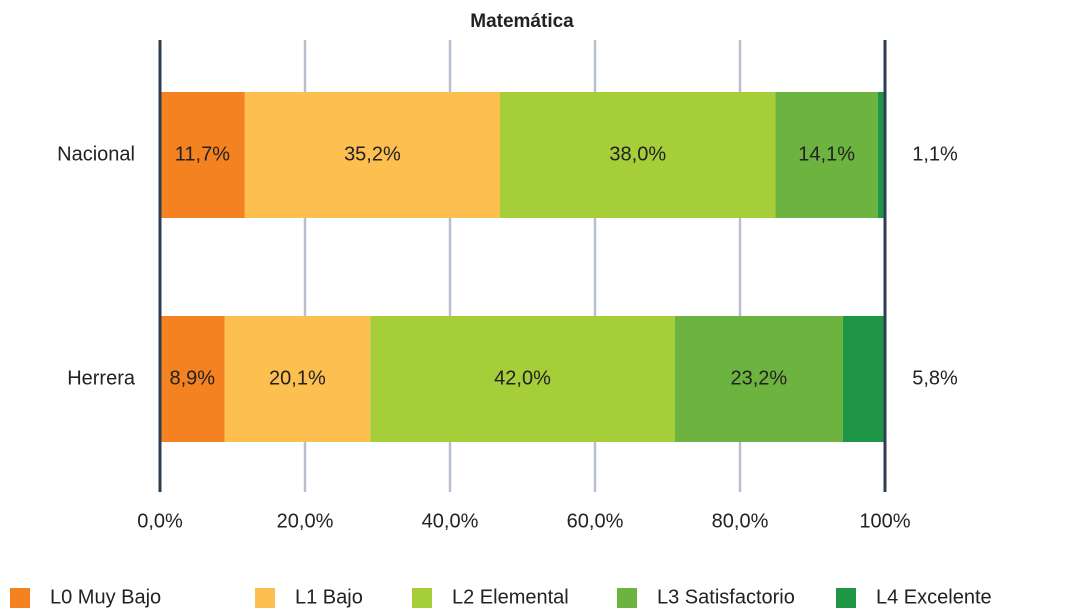  Describe the element at coordinates (450, 521) in the screenshot. I see `x-tick-label: 40,0%` at that location.